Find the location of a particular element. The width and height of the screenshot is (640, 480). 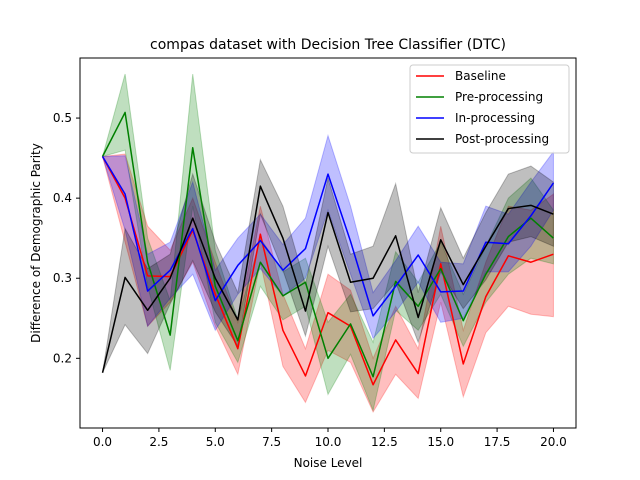

x-tick-label: 10.0 is located at coordinates (328, 442).